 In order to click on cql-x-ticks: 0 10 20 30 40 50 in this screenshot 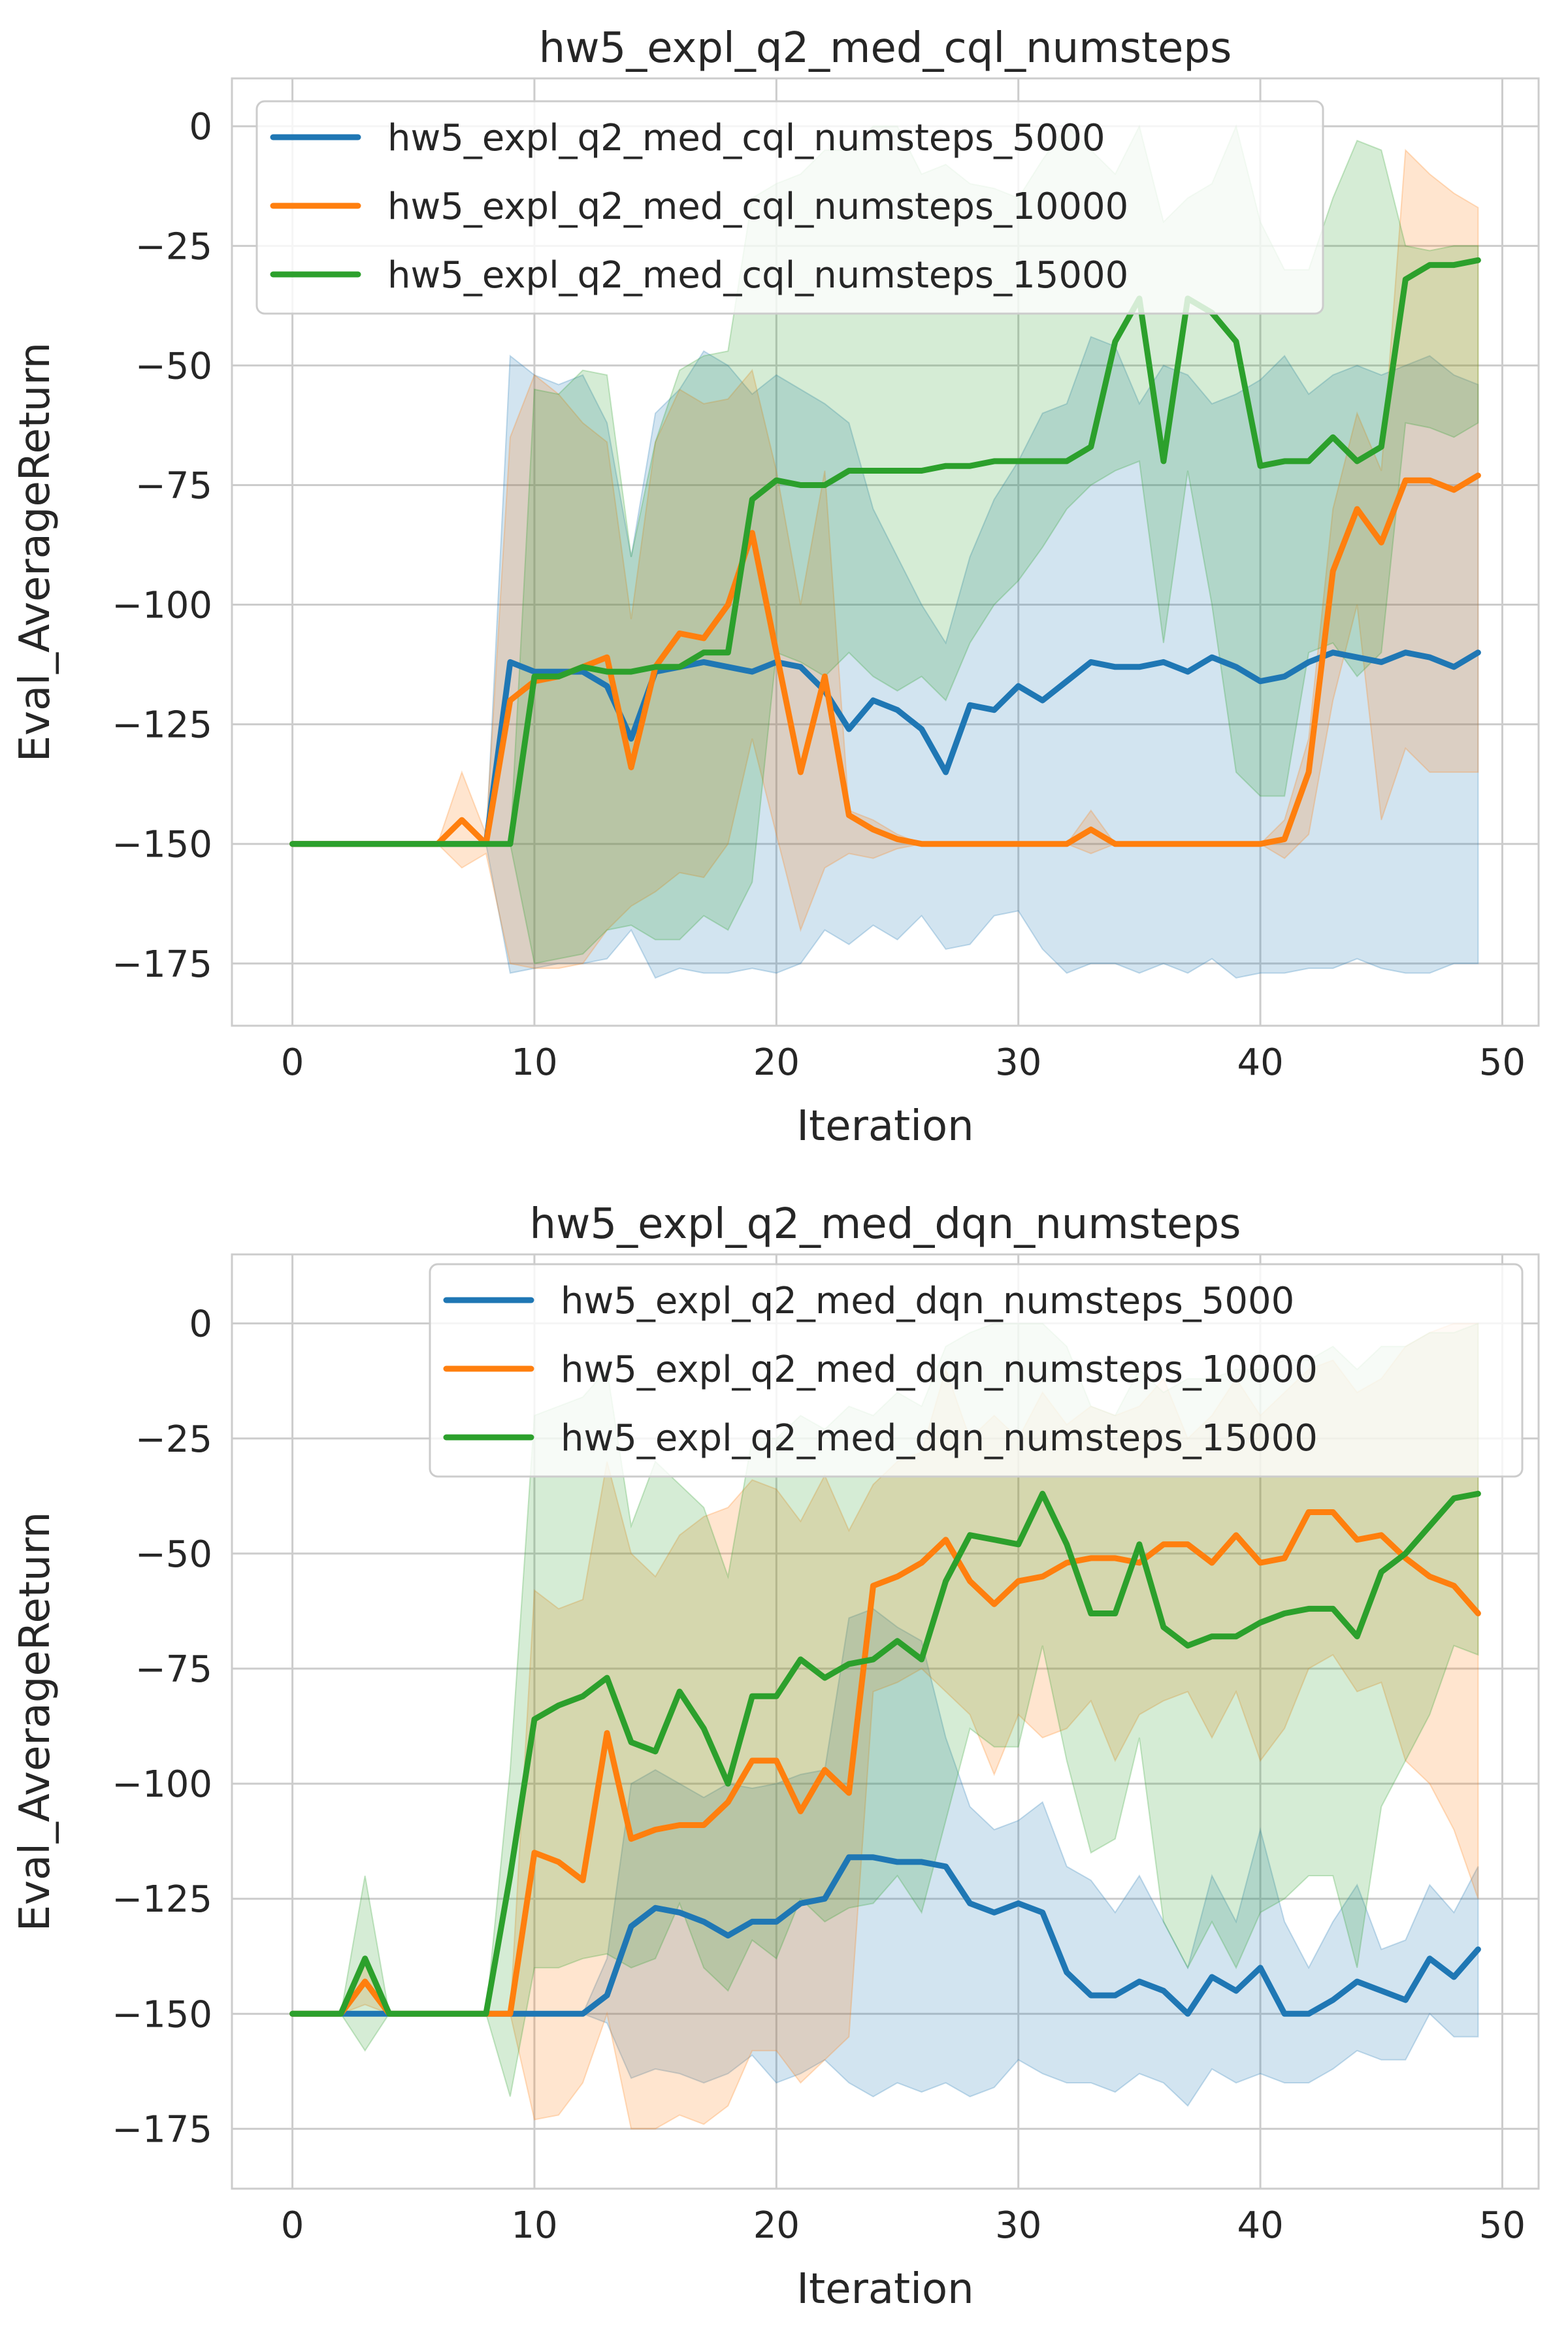, I will do `click(903, 1062)`.